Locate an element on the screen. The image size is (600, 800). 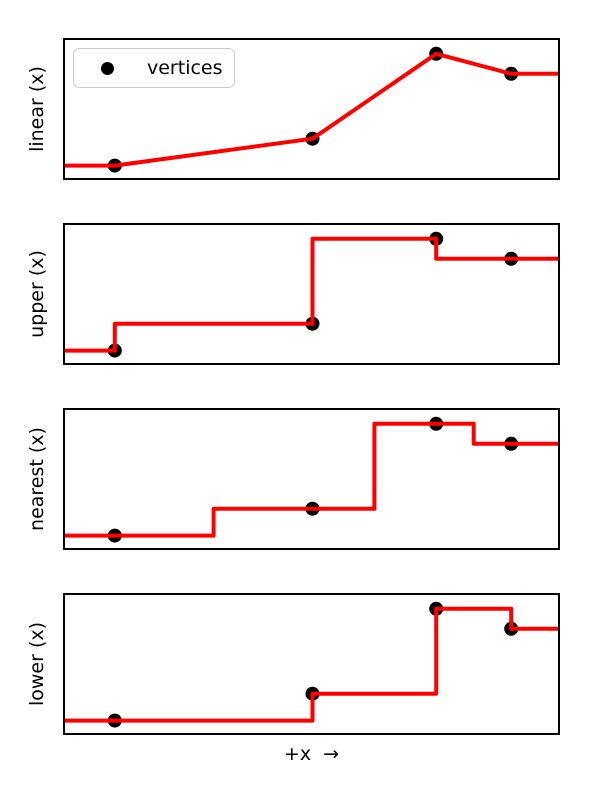
legend: vertices is located at coordinates (154, 68).